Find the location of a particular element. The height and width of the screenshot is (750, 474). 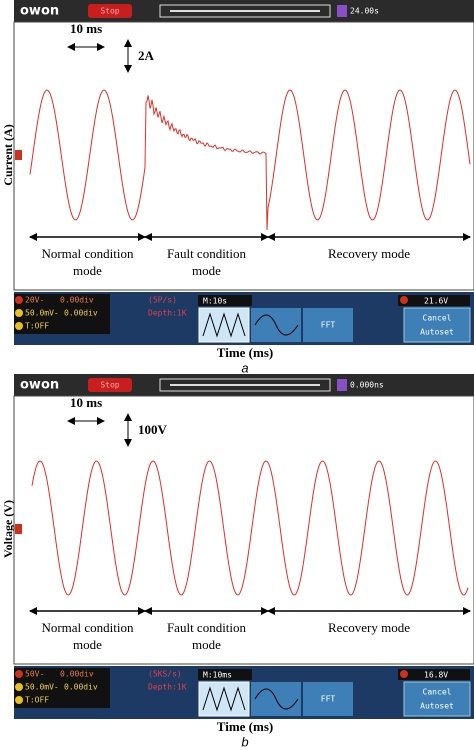

caption: b is located at coordinates (244, 741).